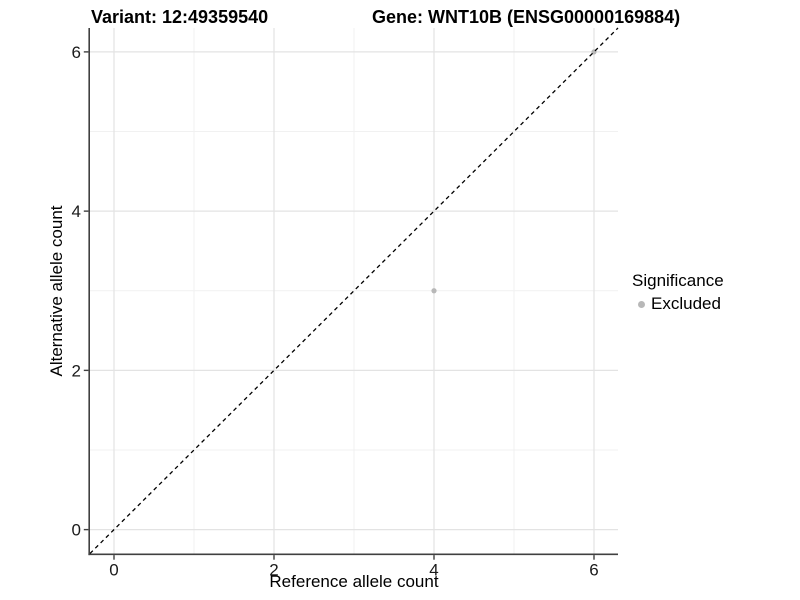  What do you see at coordinates (180, 17) in the screenshot?
I see `plot-title-variant: Variant: 12:49359540` at bounding box center [180, 17].